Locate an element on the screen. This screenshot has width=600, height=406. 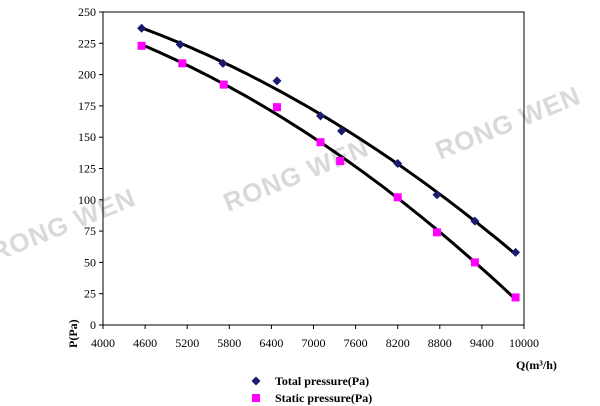
x-tick-label: 4600 is located at coordinates (145, 343).